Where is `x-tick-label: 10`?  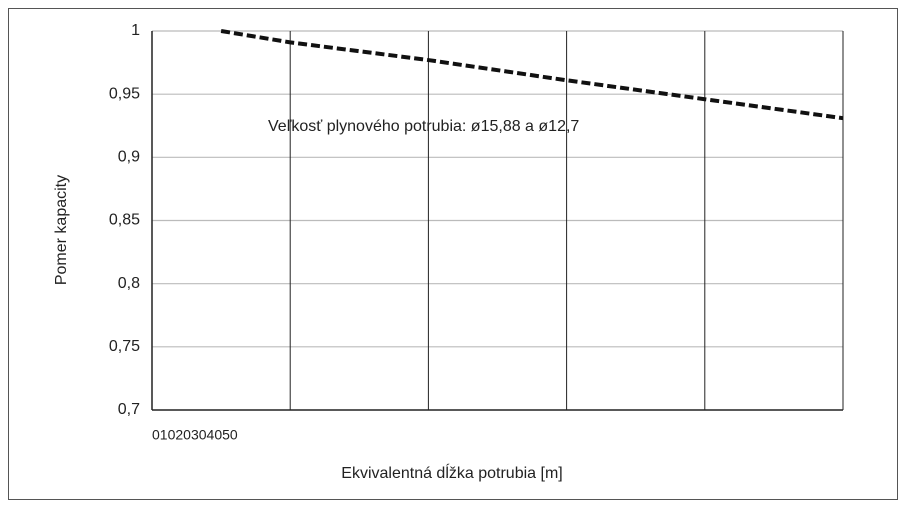 x-tick-label: 10 is located at coordinates (168, 435).